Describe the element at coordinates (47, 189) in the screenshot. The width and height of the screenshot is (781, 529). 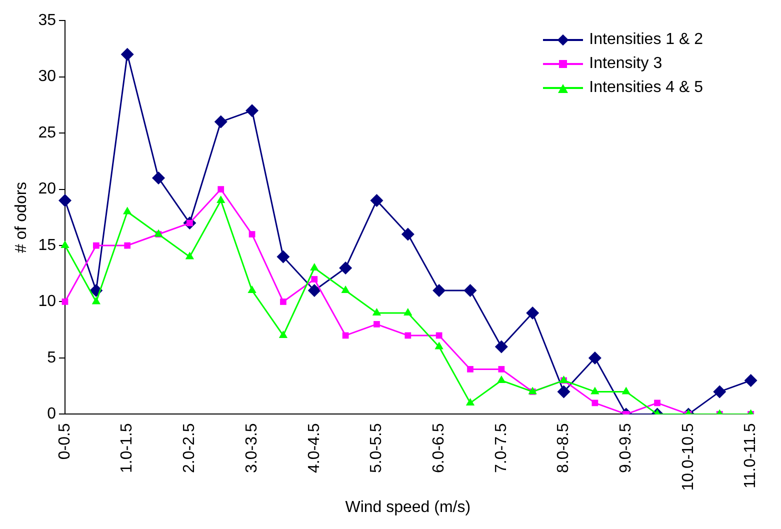
I see `y-tick-label: 20` at that location.